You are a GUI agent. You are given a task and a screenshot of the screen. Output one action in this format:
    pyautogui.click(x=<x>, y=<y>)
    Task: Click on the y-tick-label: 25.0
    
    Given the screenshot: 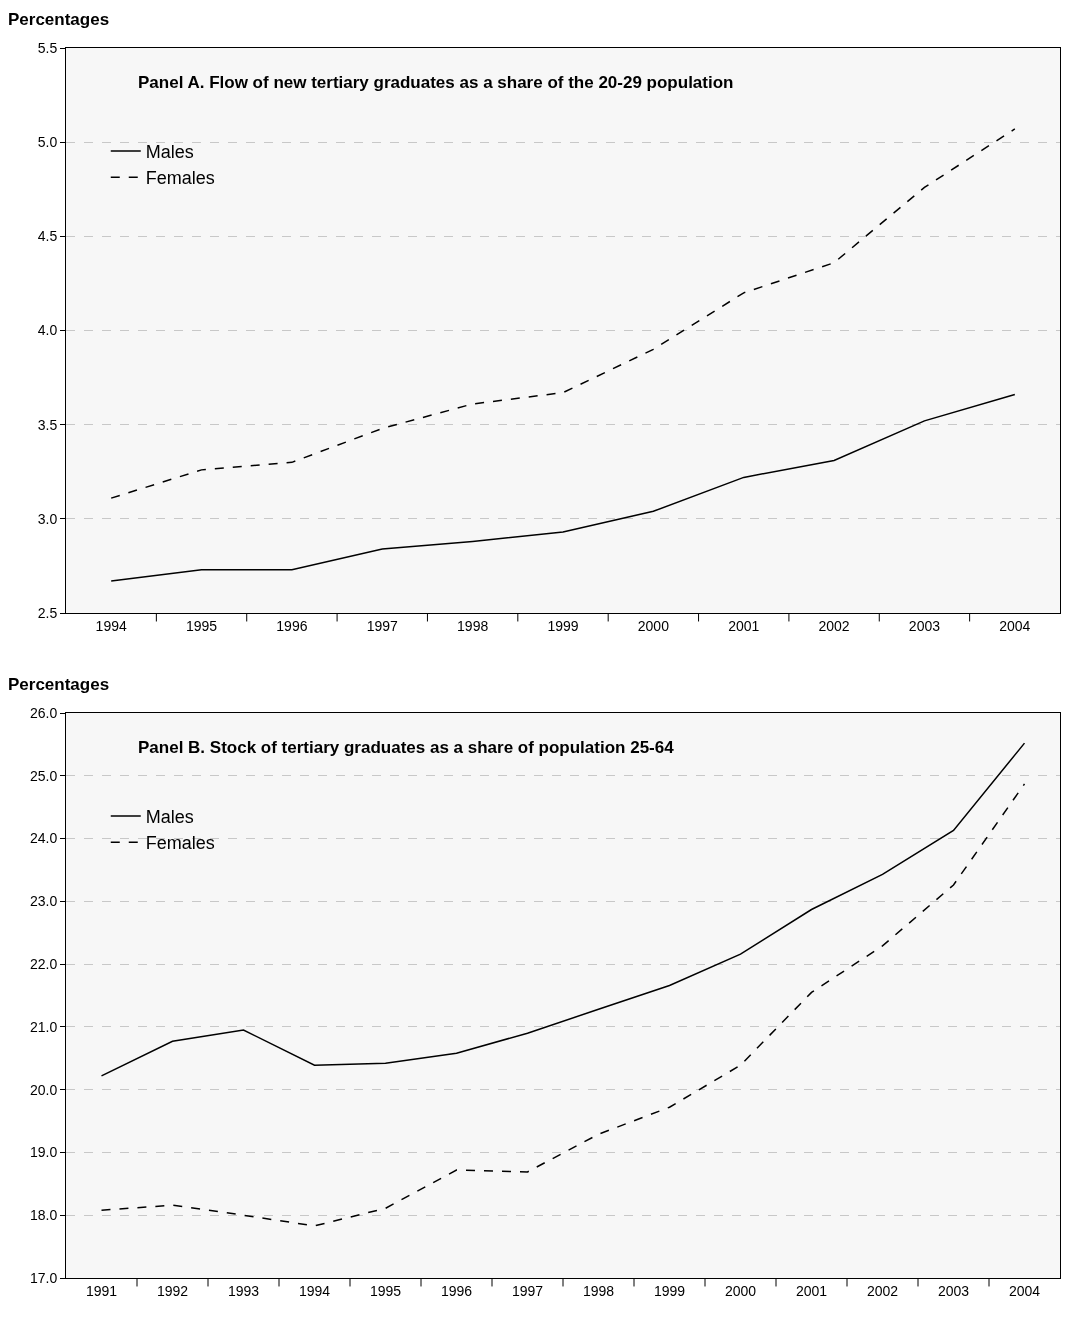 What is the action you would take?
    pyautogui.click(x=43, y=775)
    